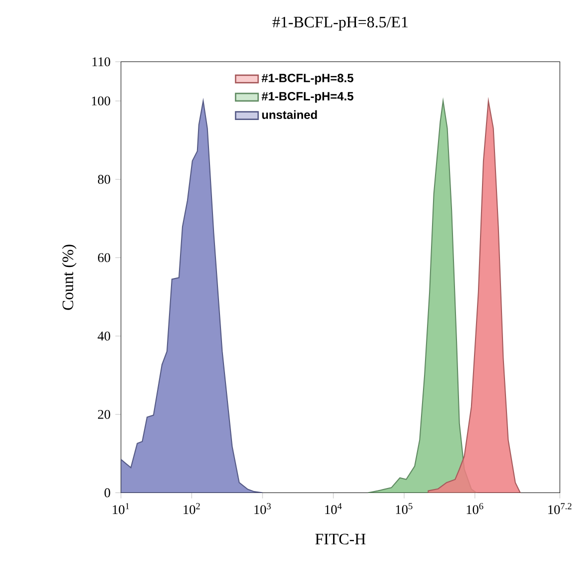 This screenshot has height=572, width=577. Describe the element at coordinates (101, 61) in the screenshot. I see `y-tick-label: 110` at that location.